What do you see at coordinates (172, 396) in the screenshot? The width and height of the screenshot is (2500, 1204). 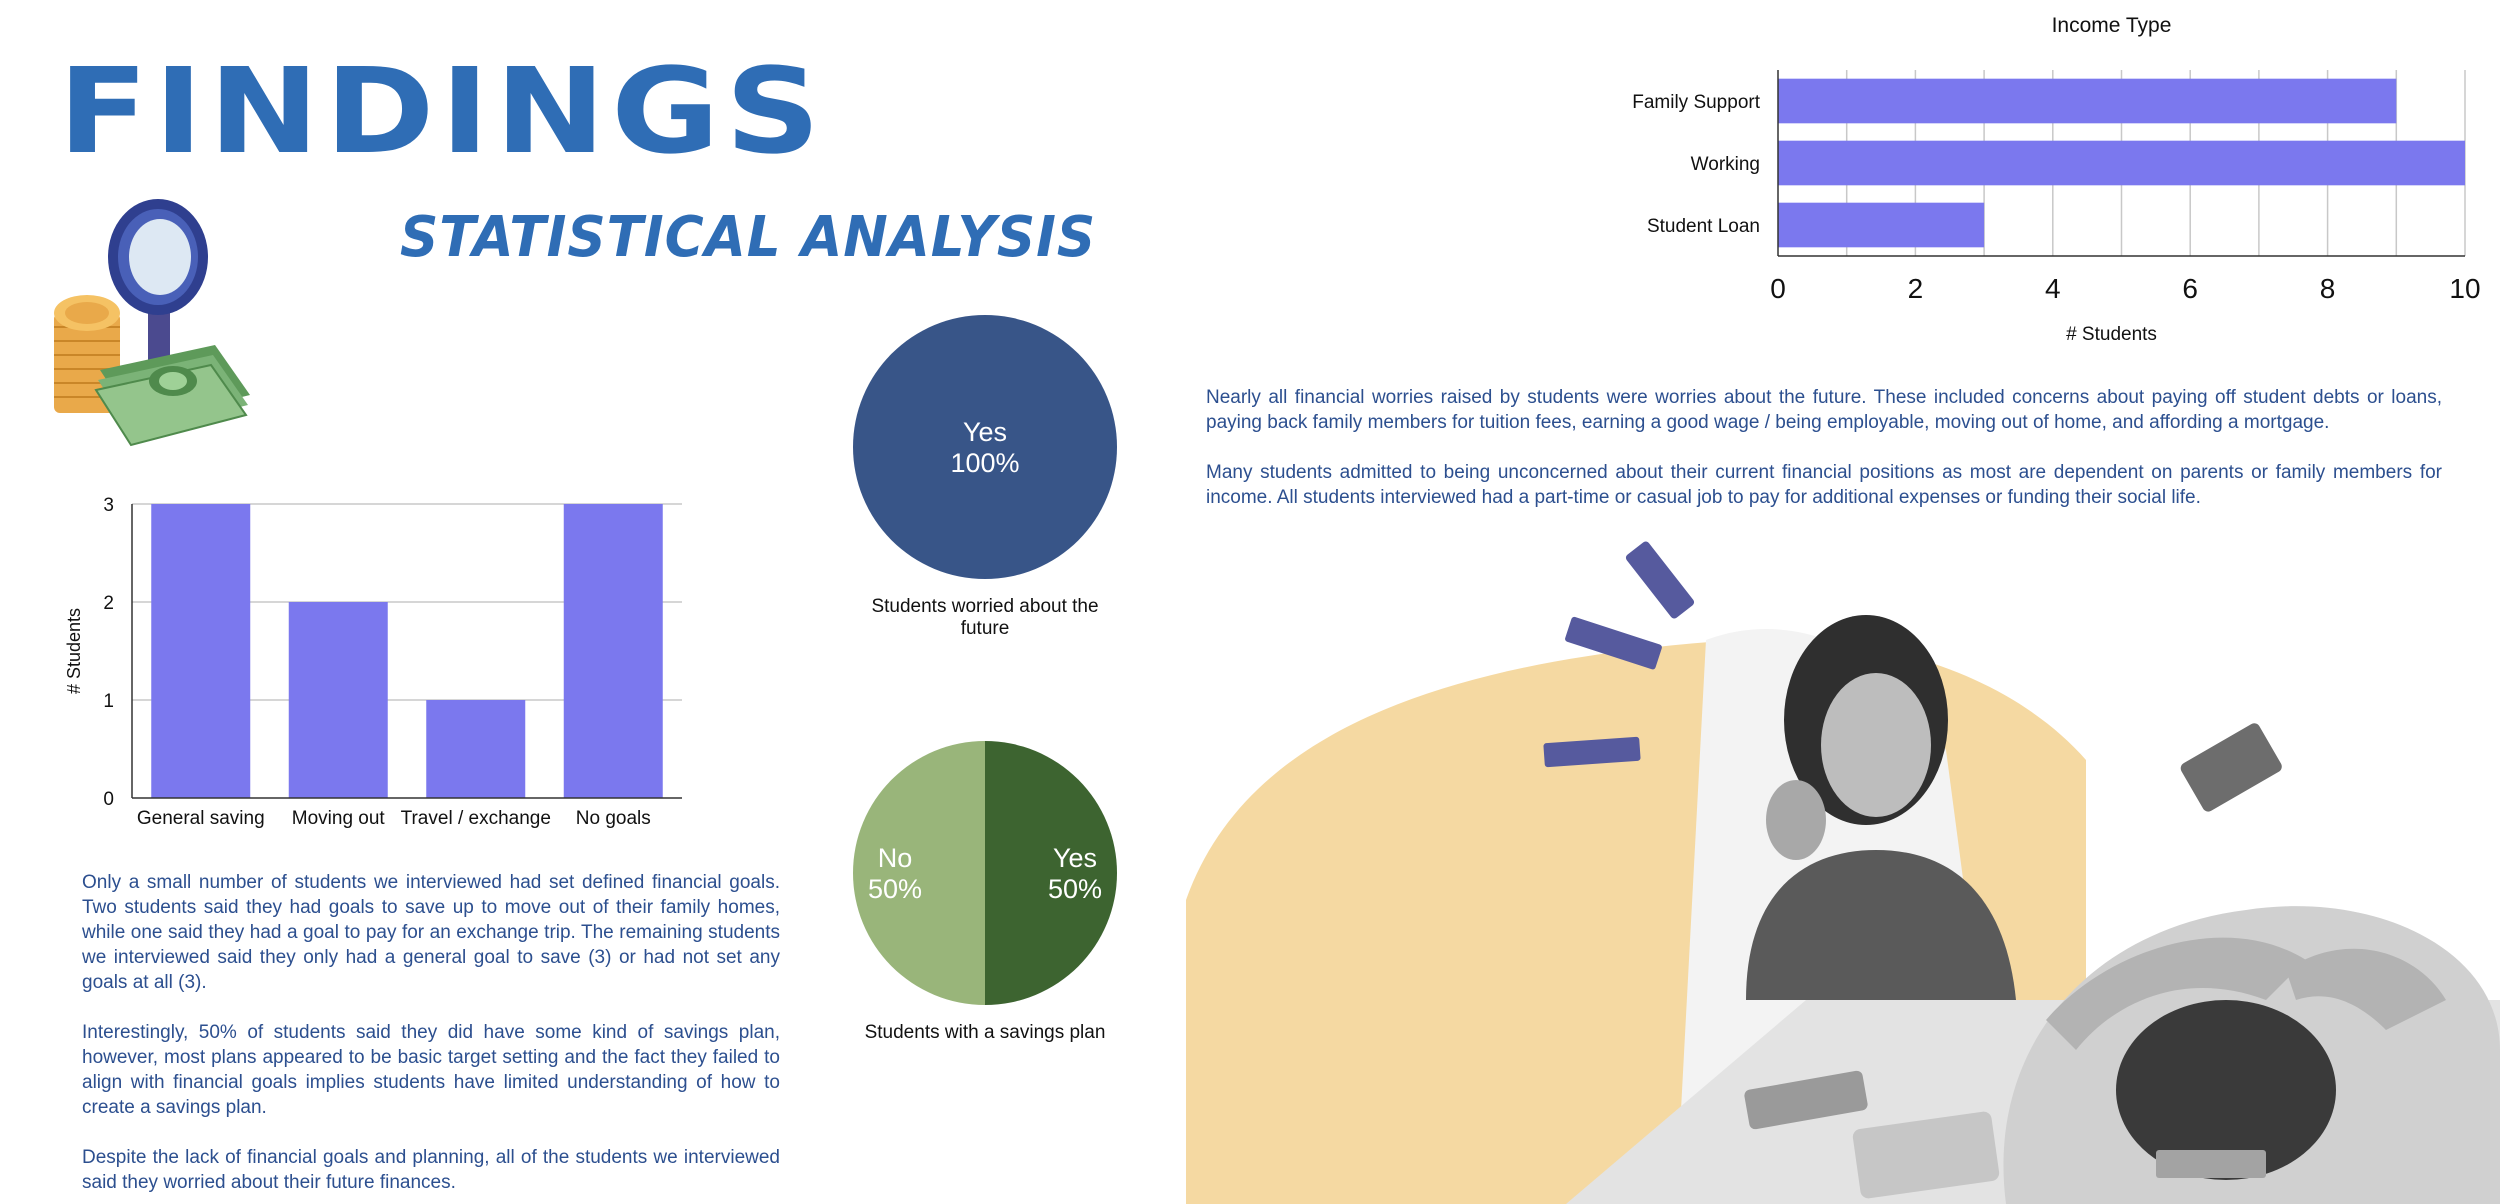 I see `cash-stack-icon` at bounding box center [172, 396].